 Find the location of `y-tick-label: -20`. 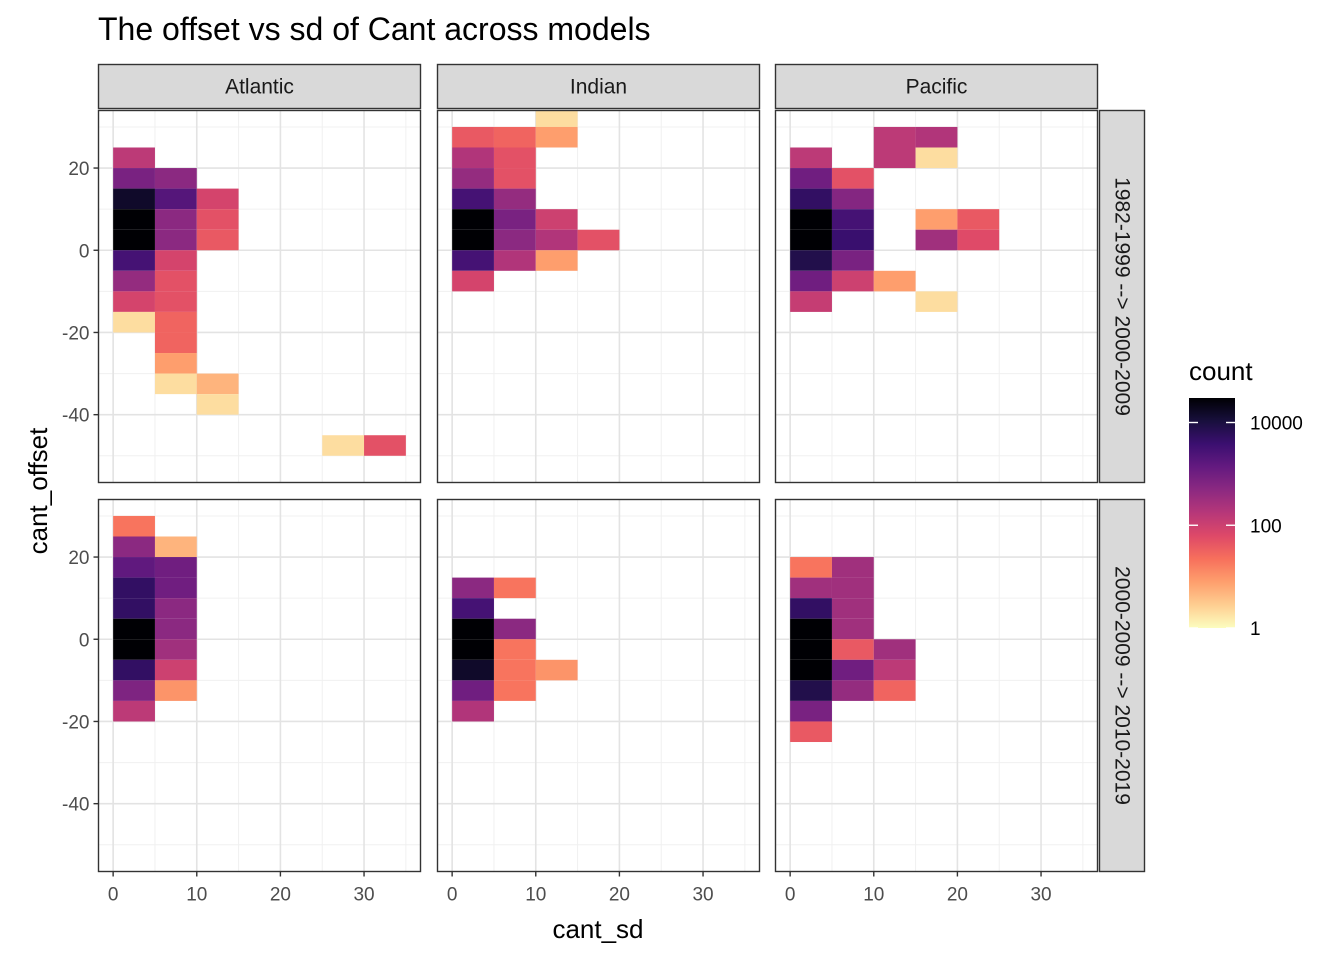

y-tick-label: -20 is located at coordinates (75, 333).